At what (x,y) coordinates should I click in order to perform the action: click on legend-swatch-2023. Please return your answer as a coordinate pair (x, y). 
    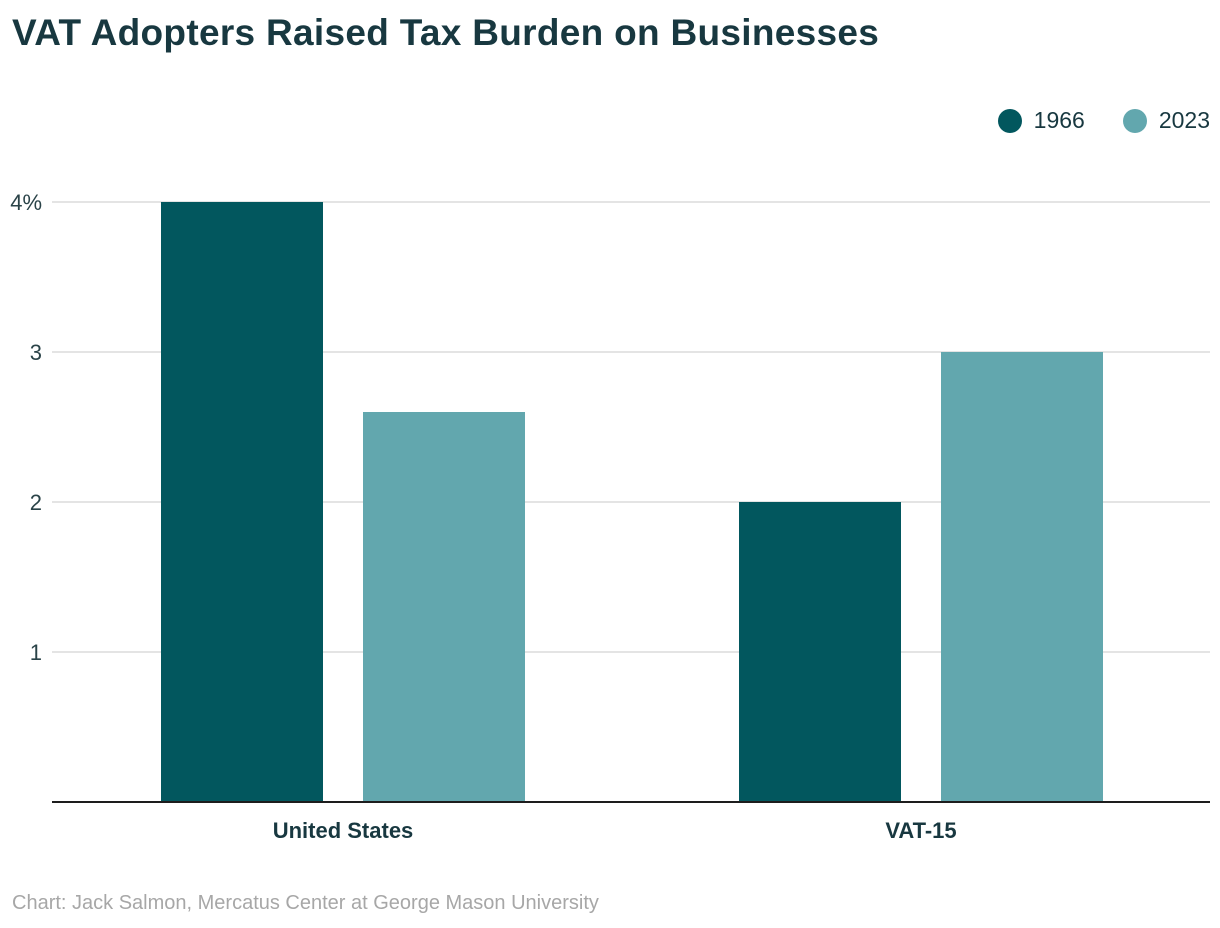
    Looking at the image, I should click on (1134, 120).